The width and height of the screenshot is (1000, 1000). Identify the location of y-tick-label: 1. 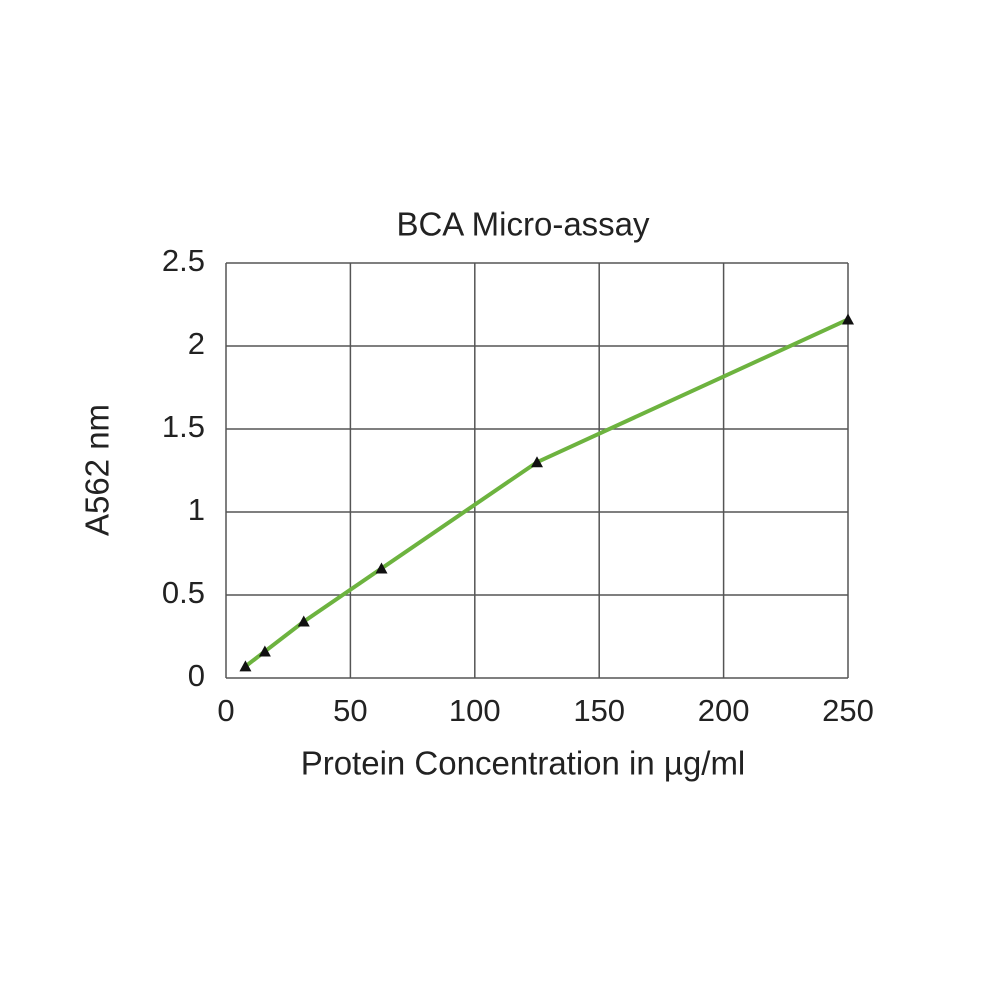
(196, 509).